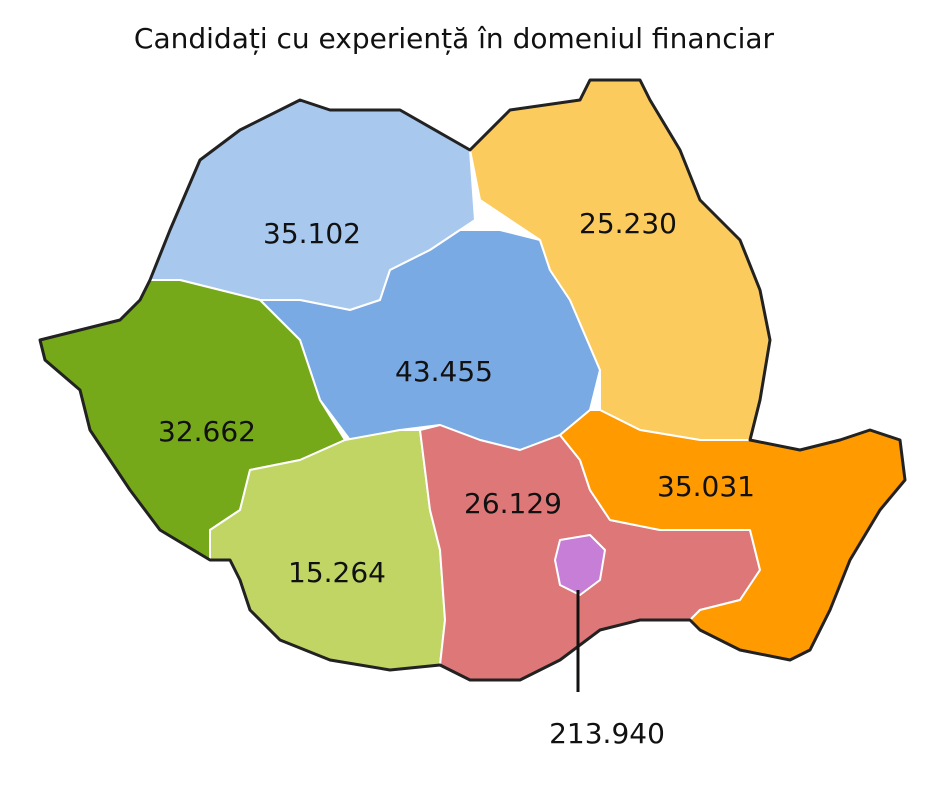 The width and height of the screenshot is (940, 788). I want to click on region-label: 26.129, so click(513, 503).